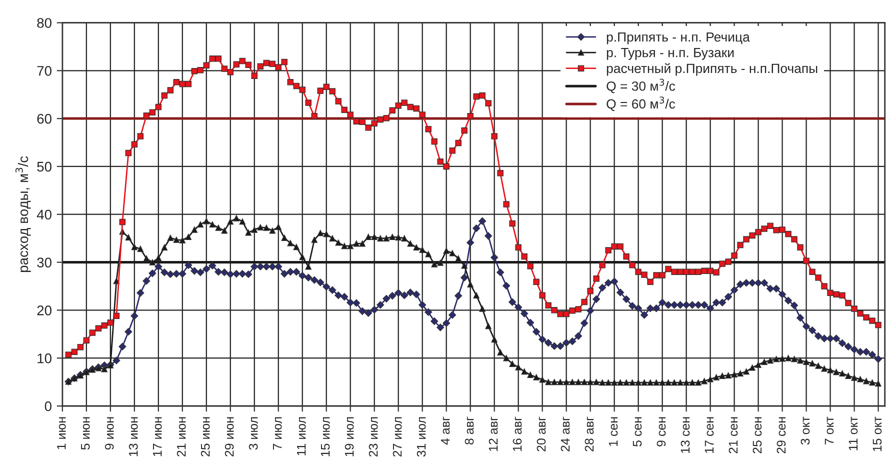  I want to click on x-tick-label: 21 июн, so click(181, 436).